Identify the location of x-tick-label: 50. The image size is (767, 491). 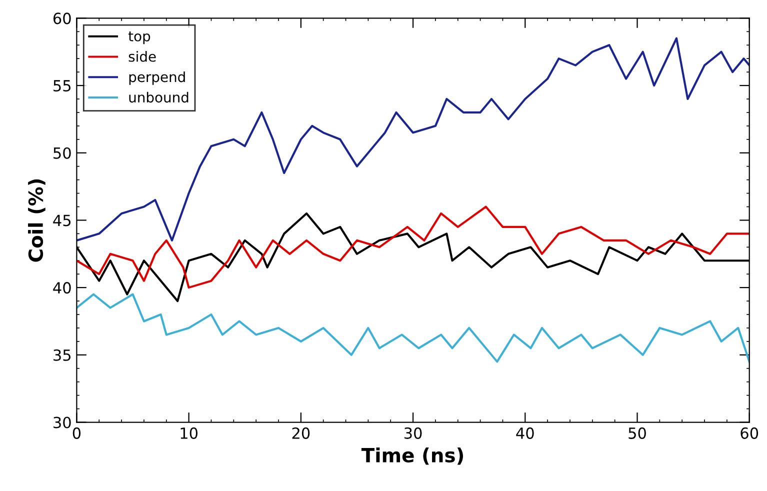
(637, 433).